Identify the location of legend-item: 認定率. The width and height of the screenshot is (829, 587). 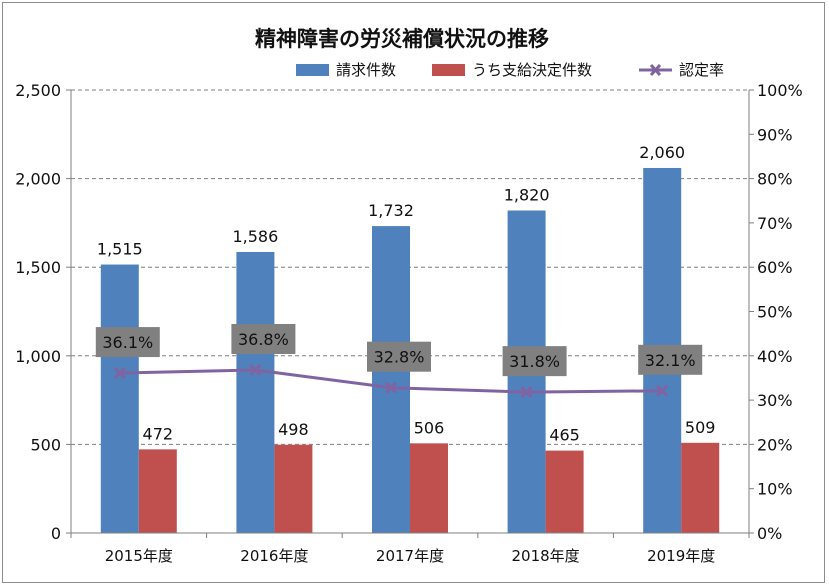
(681, 70).